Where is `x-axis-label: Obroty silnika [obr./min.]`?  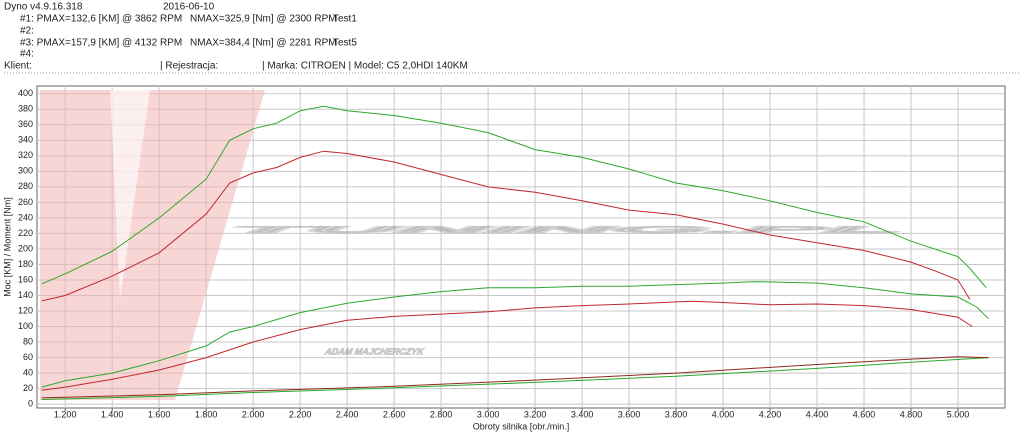
x-axis-label: Obroty silnika [obr./min.] is located at coordinates (521, 426).